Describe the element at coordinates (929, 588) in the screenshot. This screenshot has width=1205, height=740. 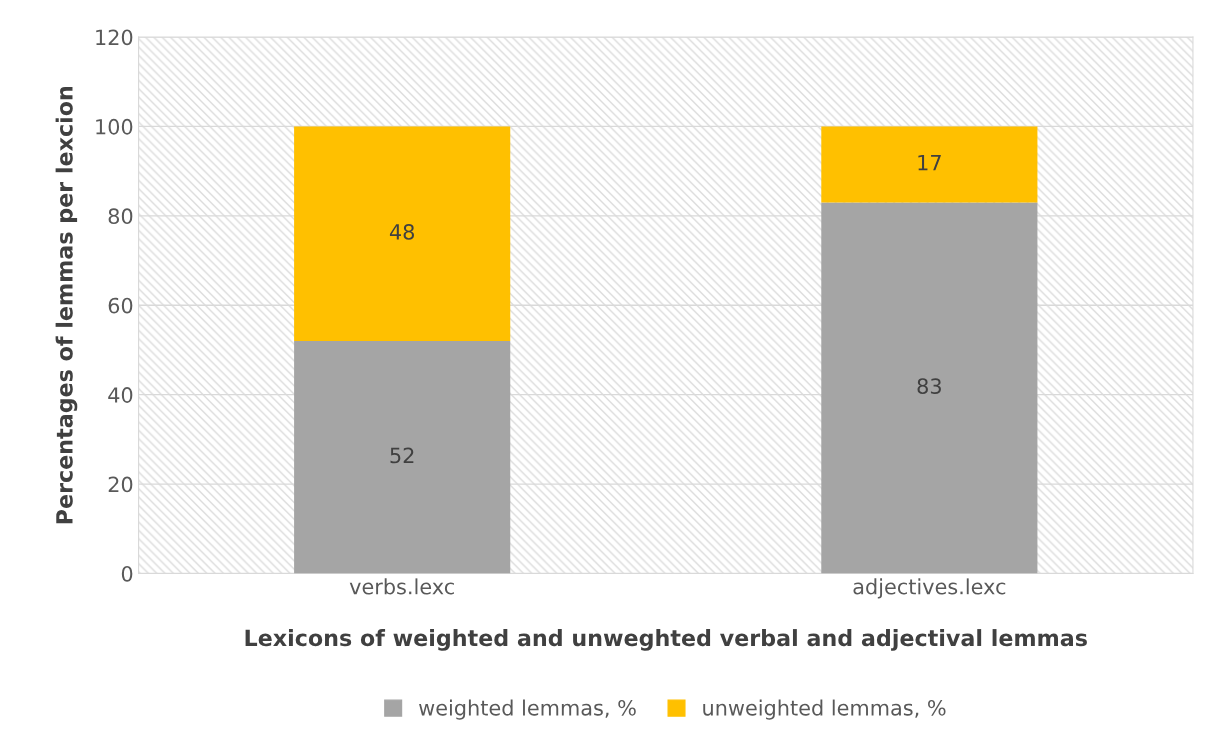
I see `x-tick-label: adjectives.lexc` at that location.